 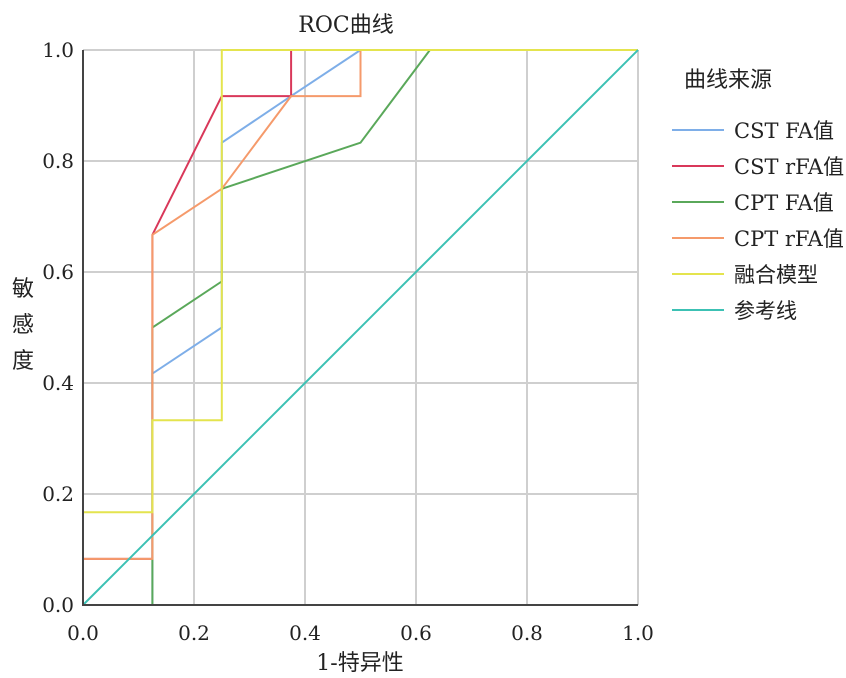 I want to click on y-axis-label: 敏感度, so click(x=23, y=326).